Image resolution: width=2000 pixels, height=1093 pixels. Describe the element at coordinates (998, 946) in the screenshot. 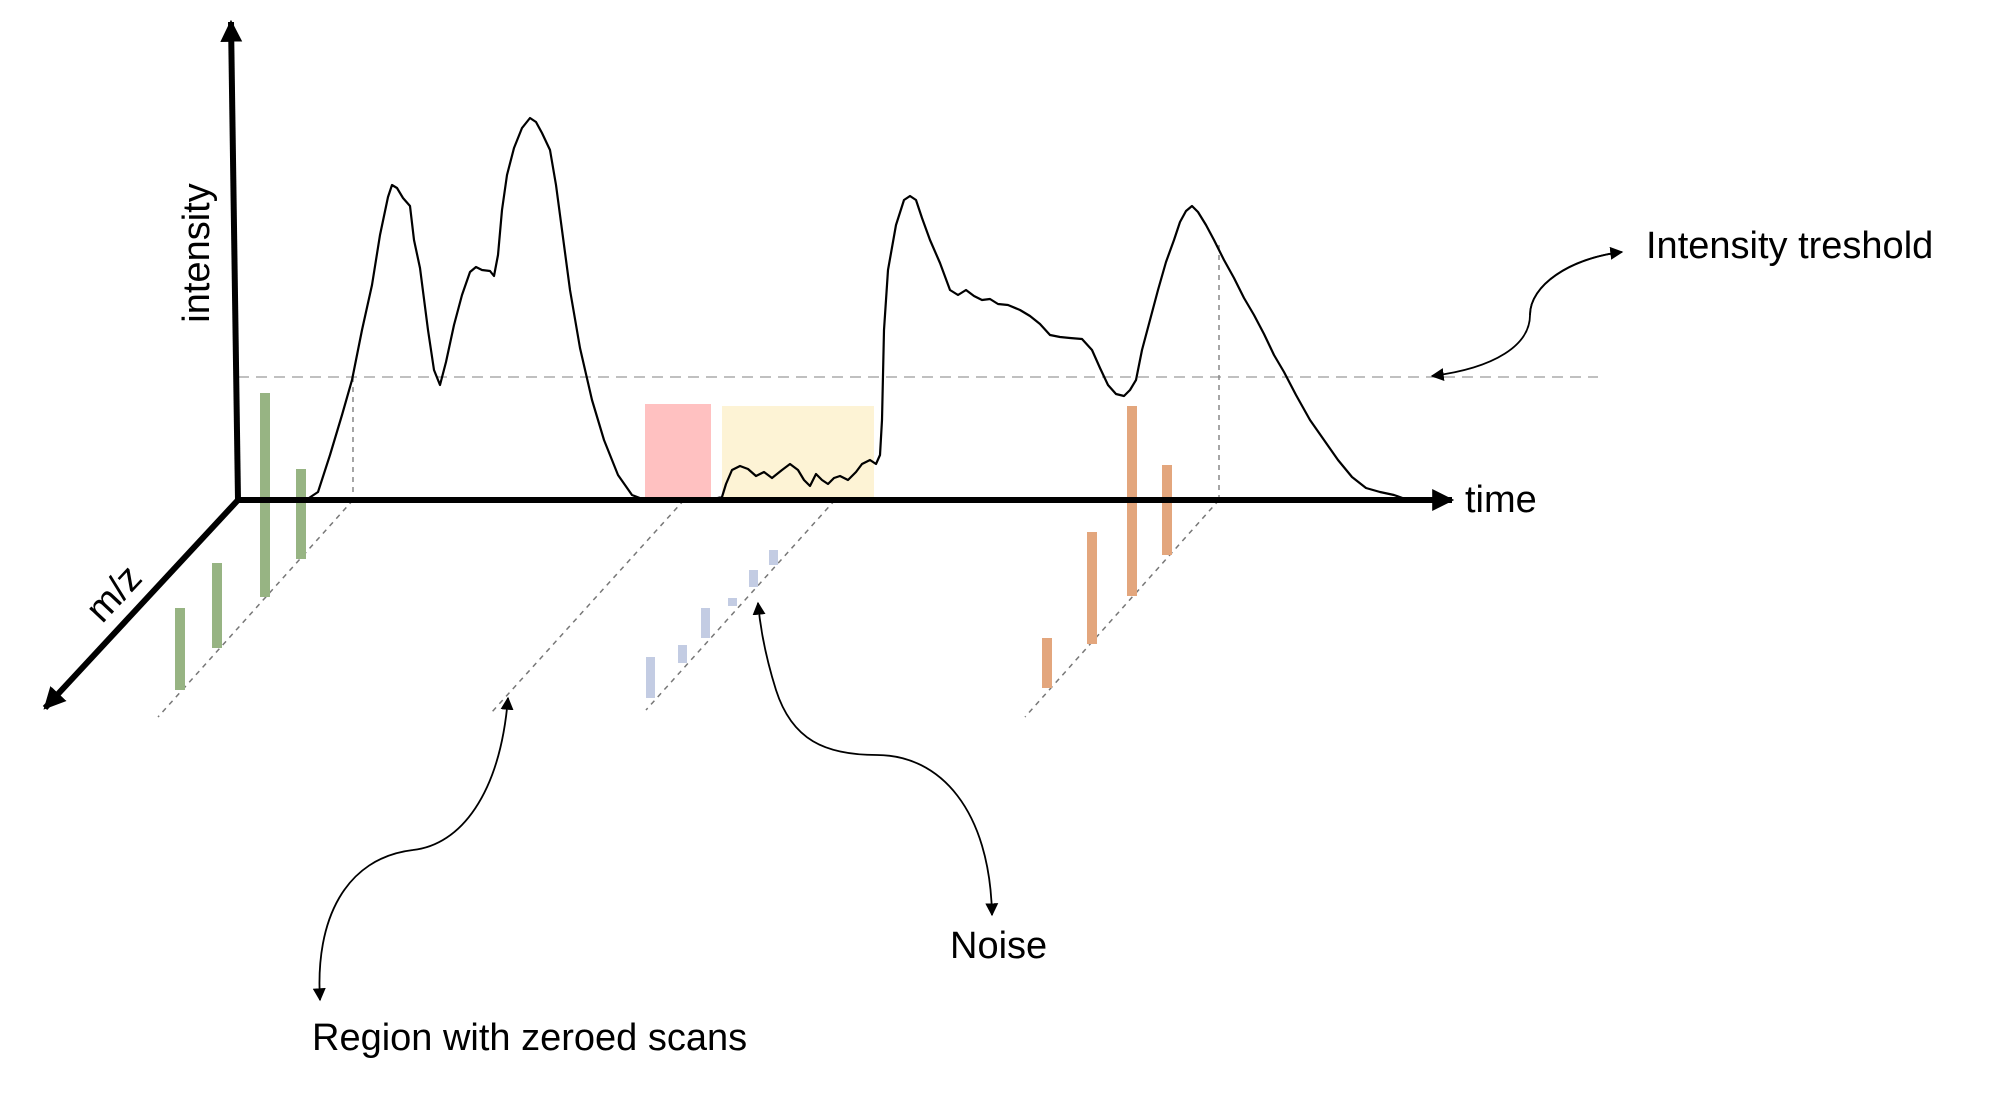

I see `noise-annotation-label: Noise` at that location.